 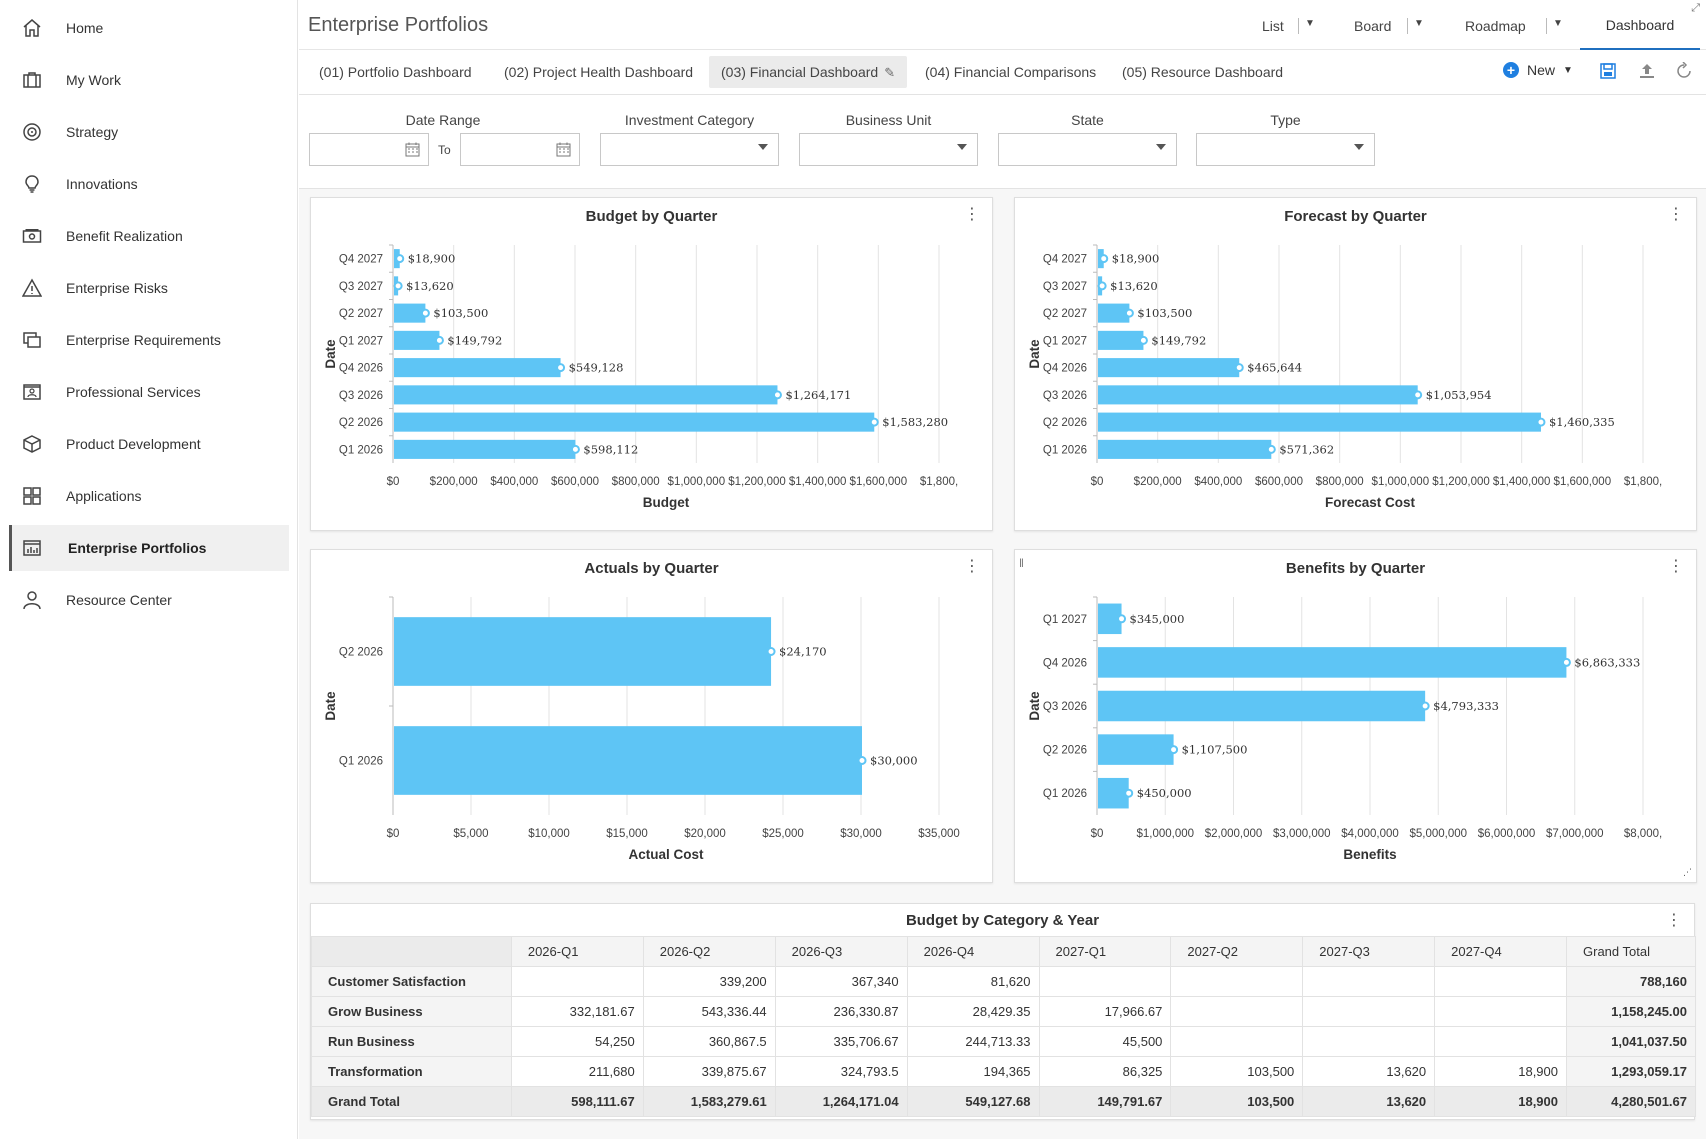 What do you see at coordinates (1685, 71) in the screenshot?
I see `refresh-icon` at bounding box center [1685, 71].